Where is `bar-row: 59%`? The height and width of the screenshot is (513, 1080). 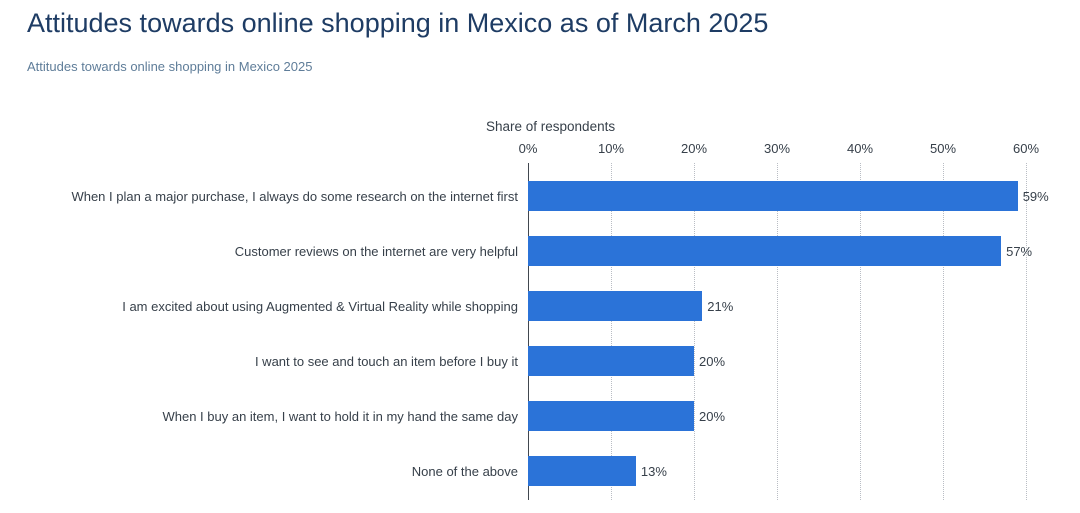 bar-row: 59% is located at coordinates (788, 196).